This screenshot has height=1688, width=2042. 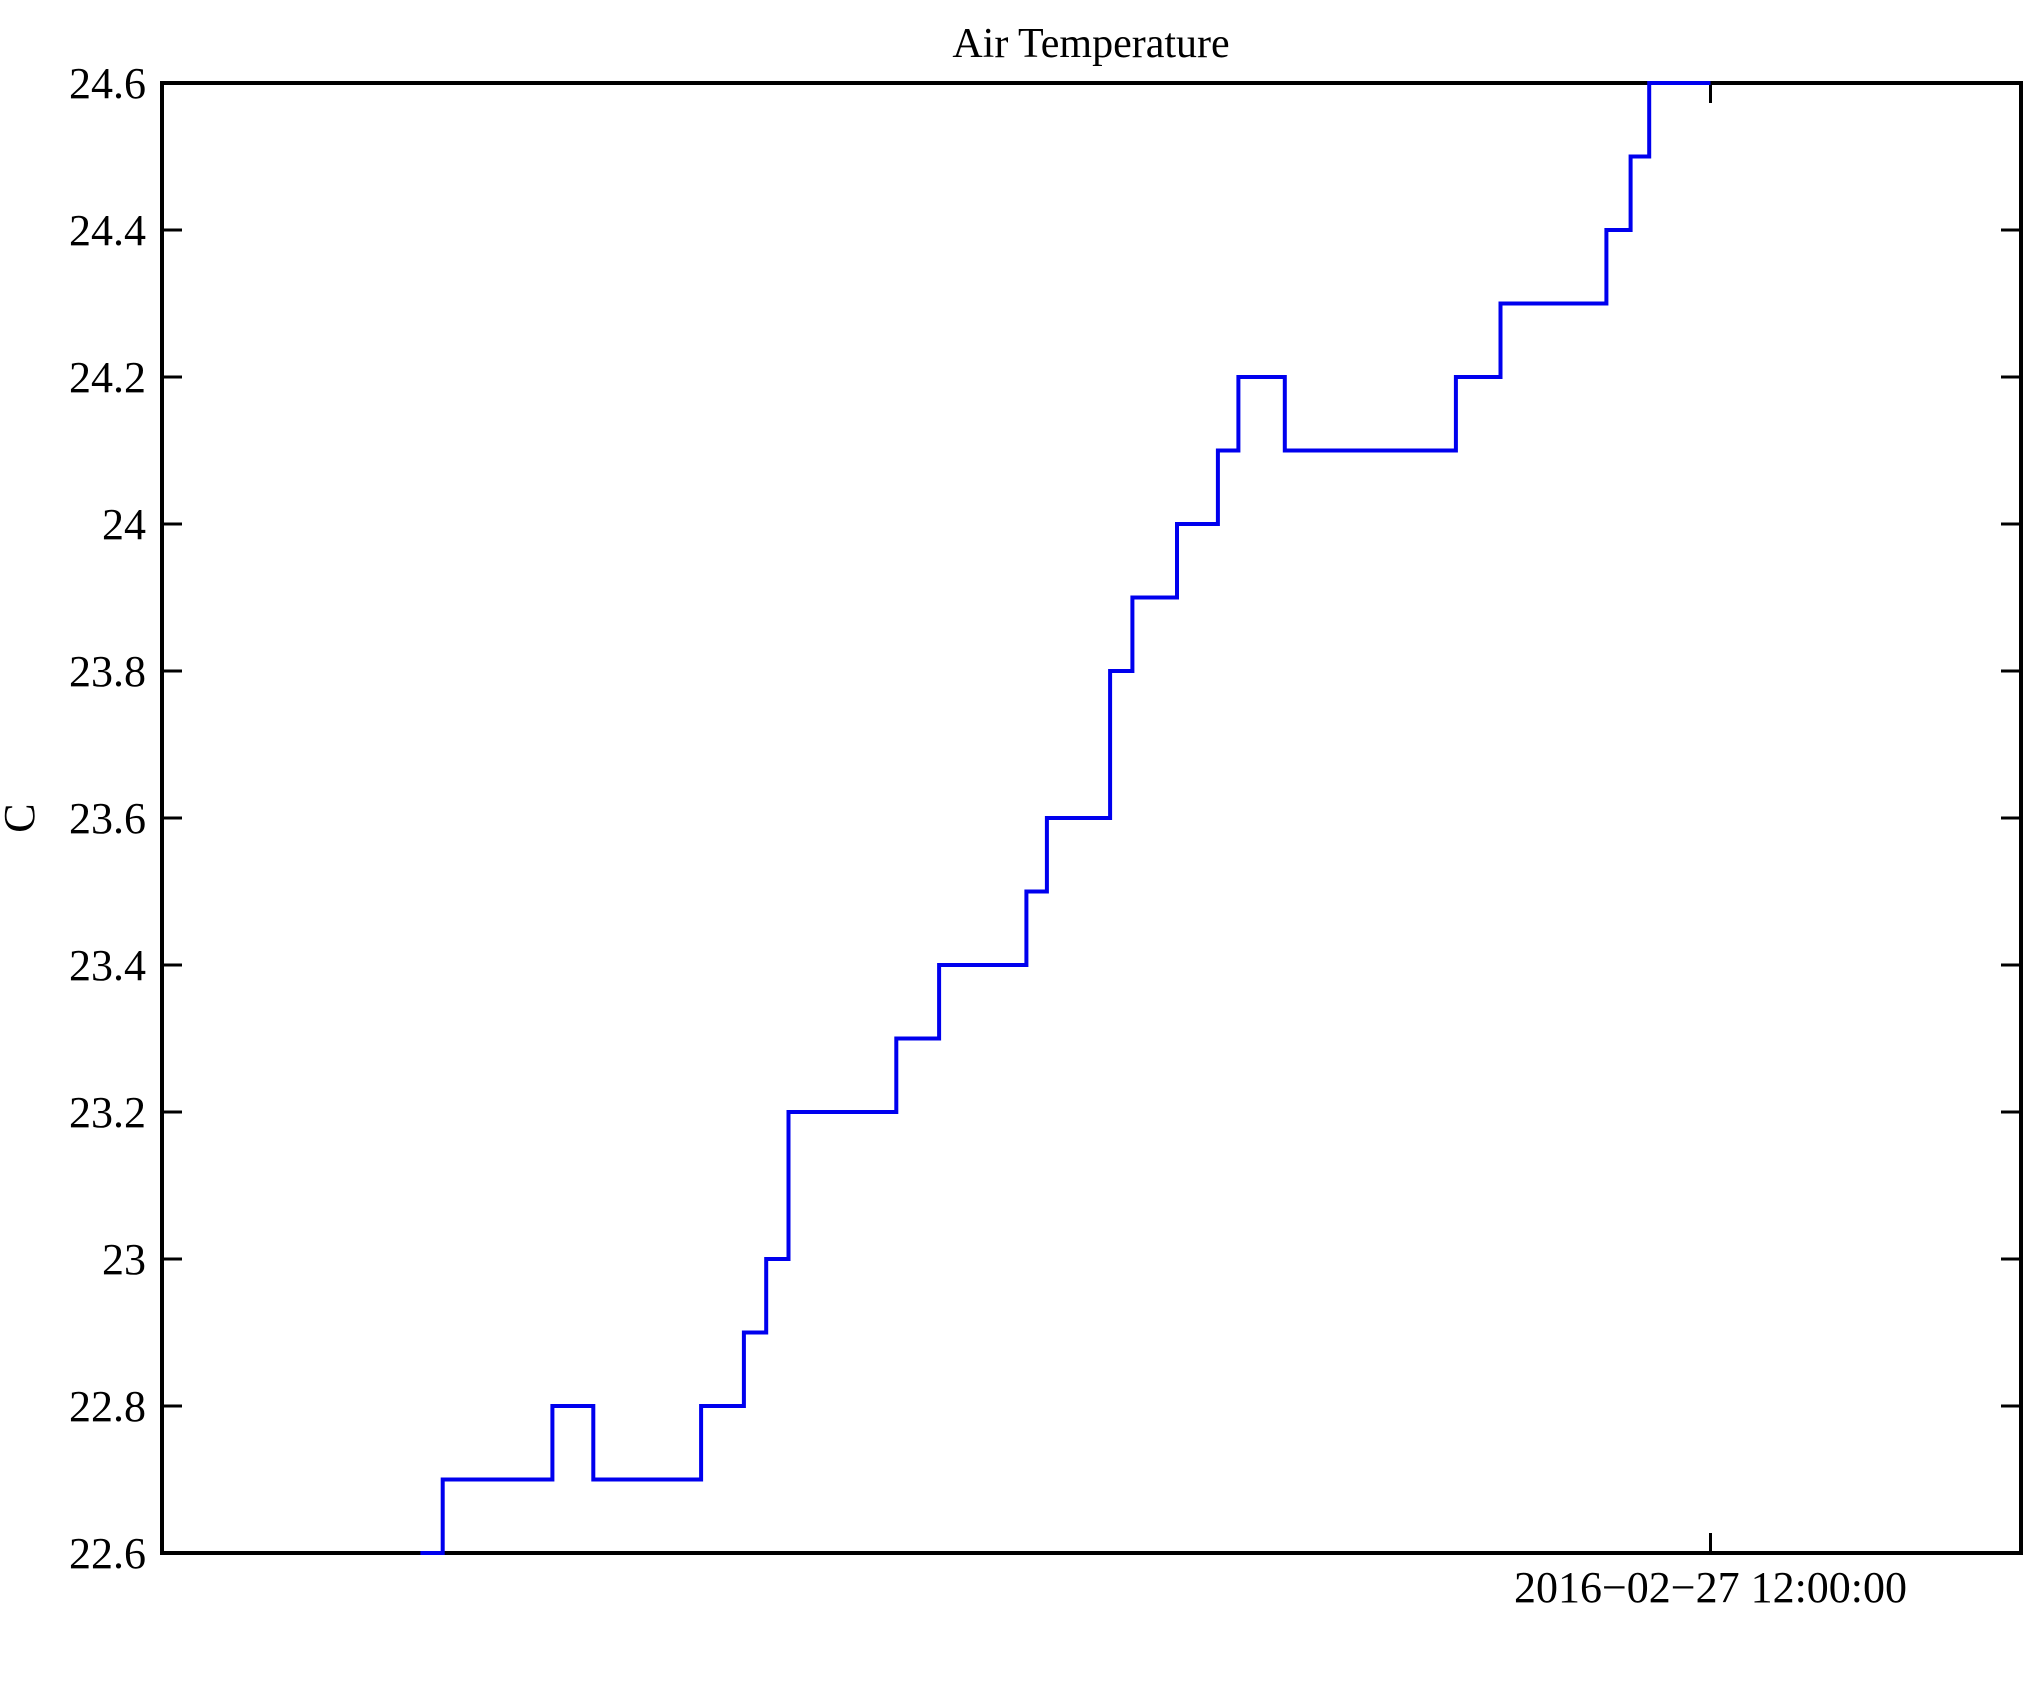 I want to click on x-tick-label: 2016−02−27 12:00:00, so click(x=1710, y=1587).